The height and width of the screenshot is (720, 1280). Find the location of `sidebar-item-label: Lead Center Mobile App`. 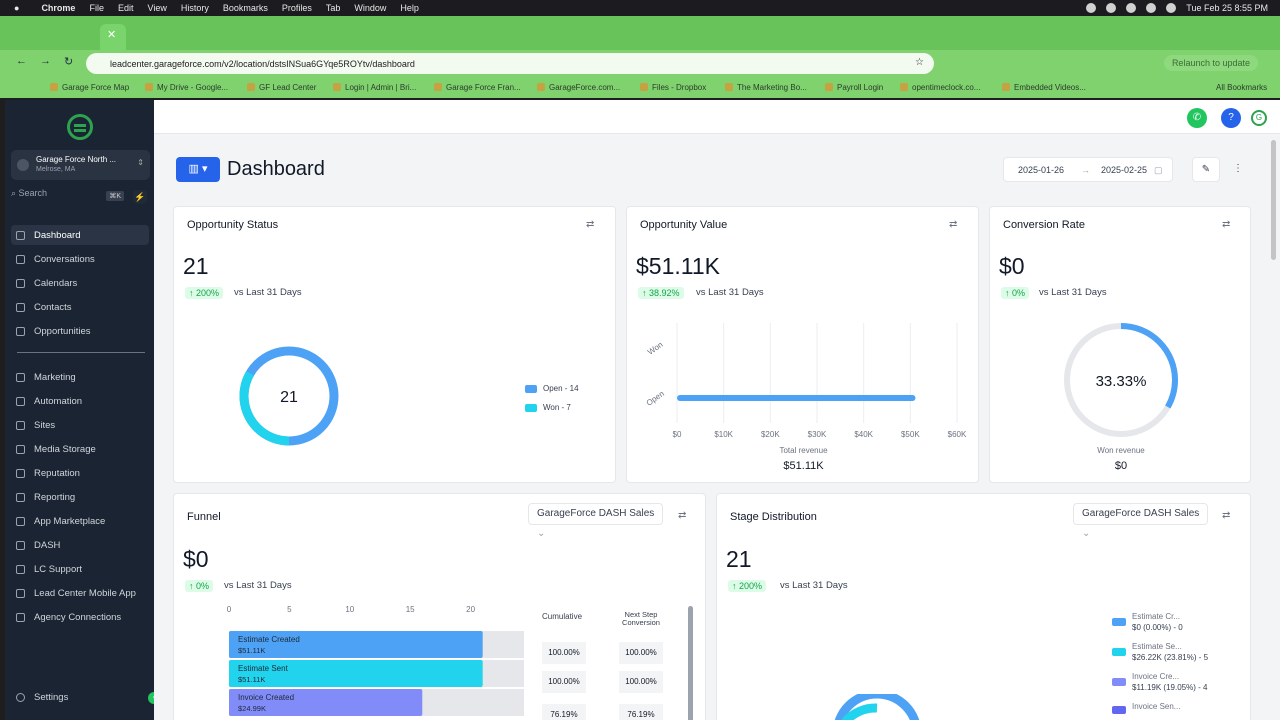

sidebar-item-label: Lead Center Mobile App is located at coordinates (85, 593).